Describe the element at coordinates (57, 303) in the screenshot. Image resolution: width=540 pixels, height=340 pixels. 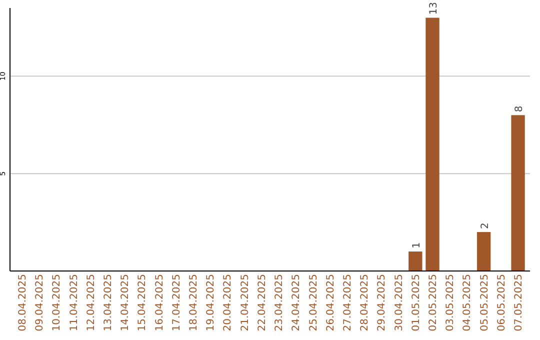
I see `x-tick-label: 10.04.2025` at that location.